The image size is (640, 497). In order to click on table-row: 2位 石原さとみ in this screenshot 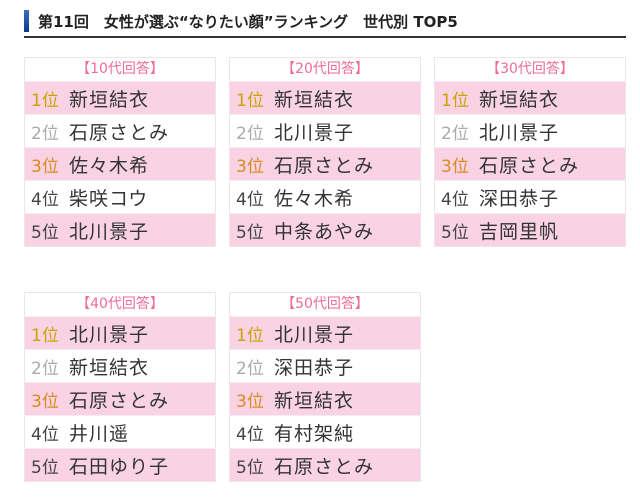, I will do `click(120, 130)`.